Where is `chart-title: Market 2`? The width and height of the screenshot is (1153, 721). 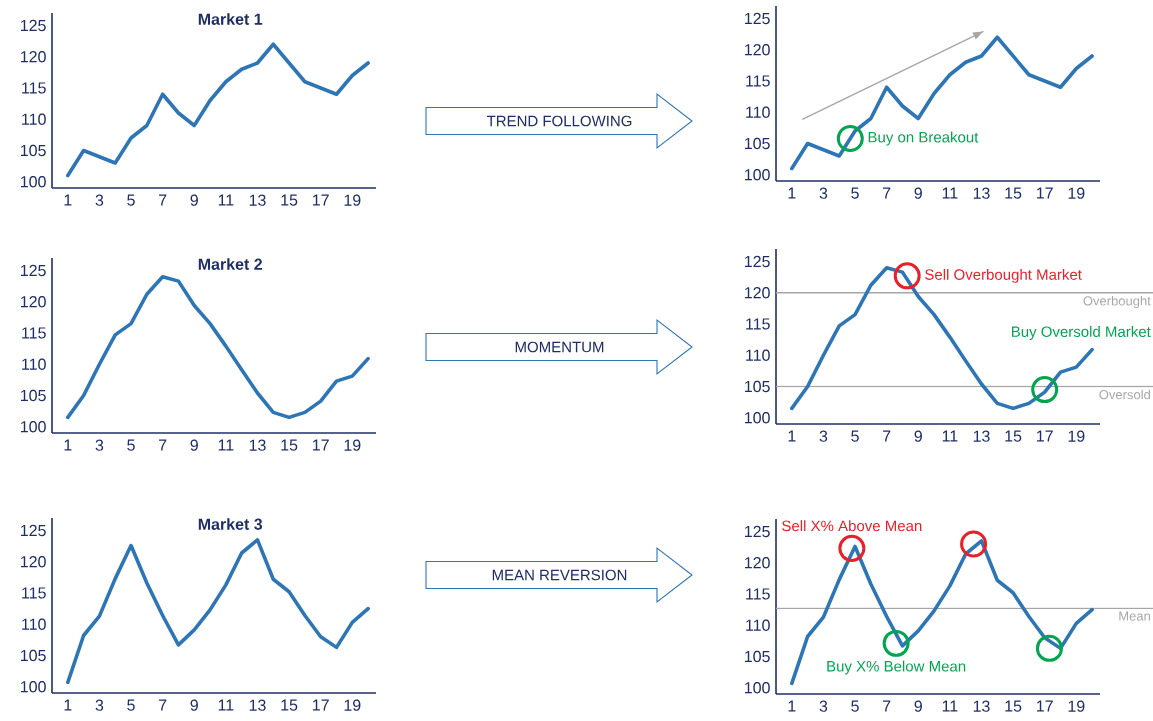
chart-title: Market 2 is located at coordinates (230, 264).